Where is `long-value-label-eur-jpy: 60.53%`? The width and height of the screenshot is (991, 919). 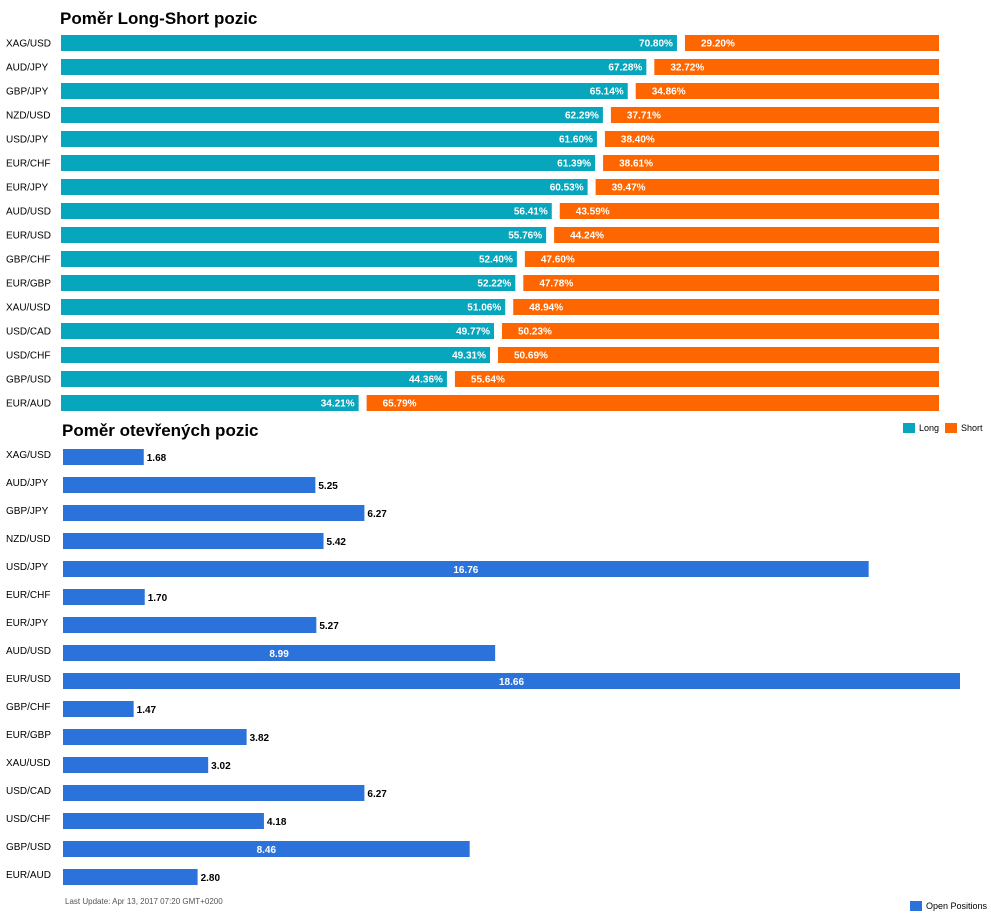
long-value-label-eur-jpy: 60.53% is located at coordinates (567, 188).